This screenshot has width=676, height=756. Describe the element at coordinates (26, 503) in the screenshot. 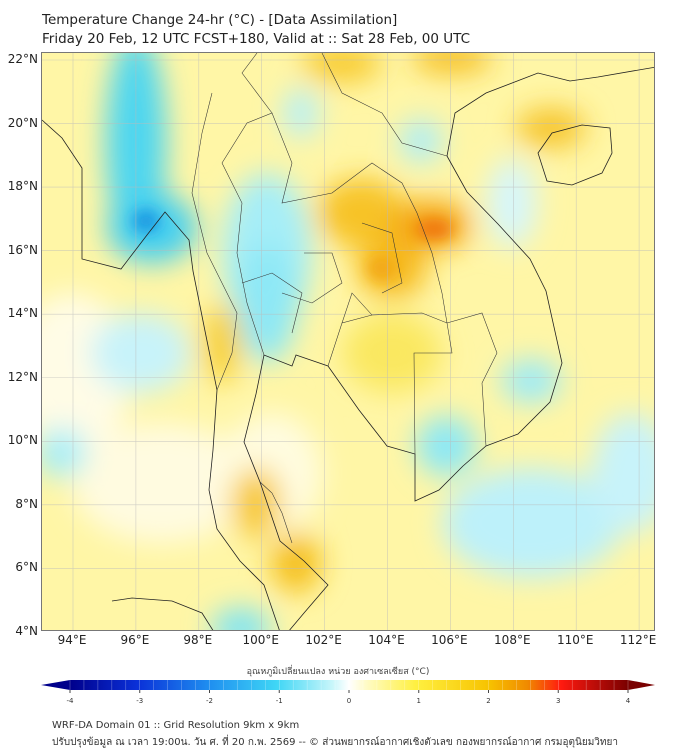

I see `latitude-label: 8°N` at that location.